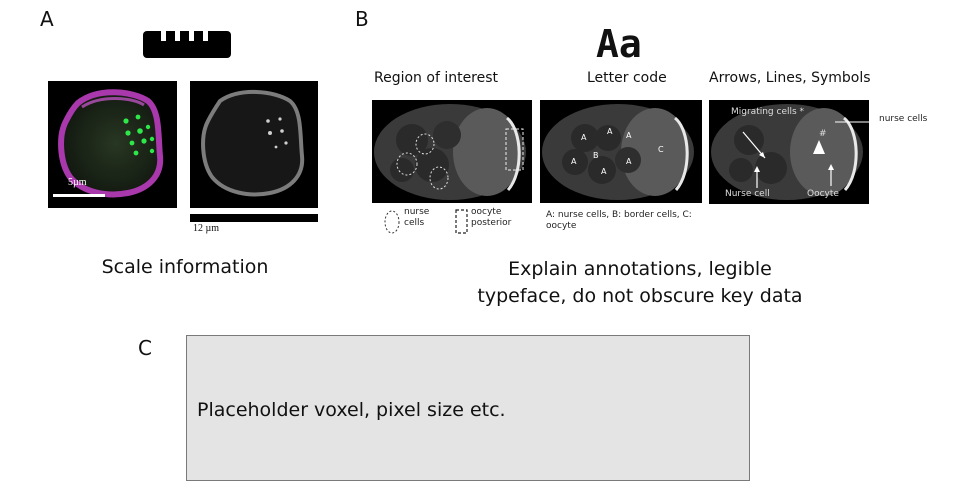  I want to click on egg-chamber-image-roi, so click(452, 151).